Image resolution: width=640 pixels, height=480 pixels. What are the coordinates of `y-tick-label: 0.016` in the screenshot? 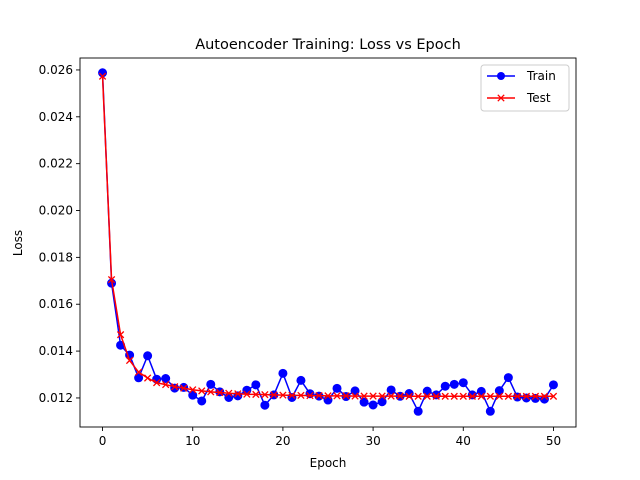 It's located at (56, 304).